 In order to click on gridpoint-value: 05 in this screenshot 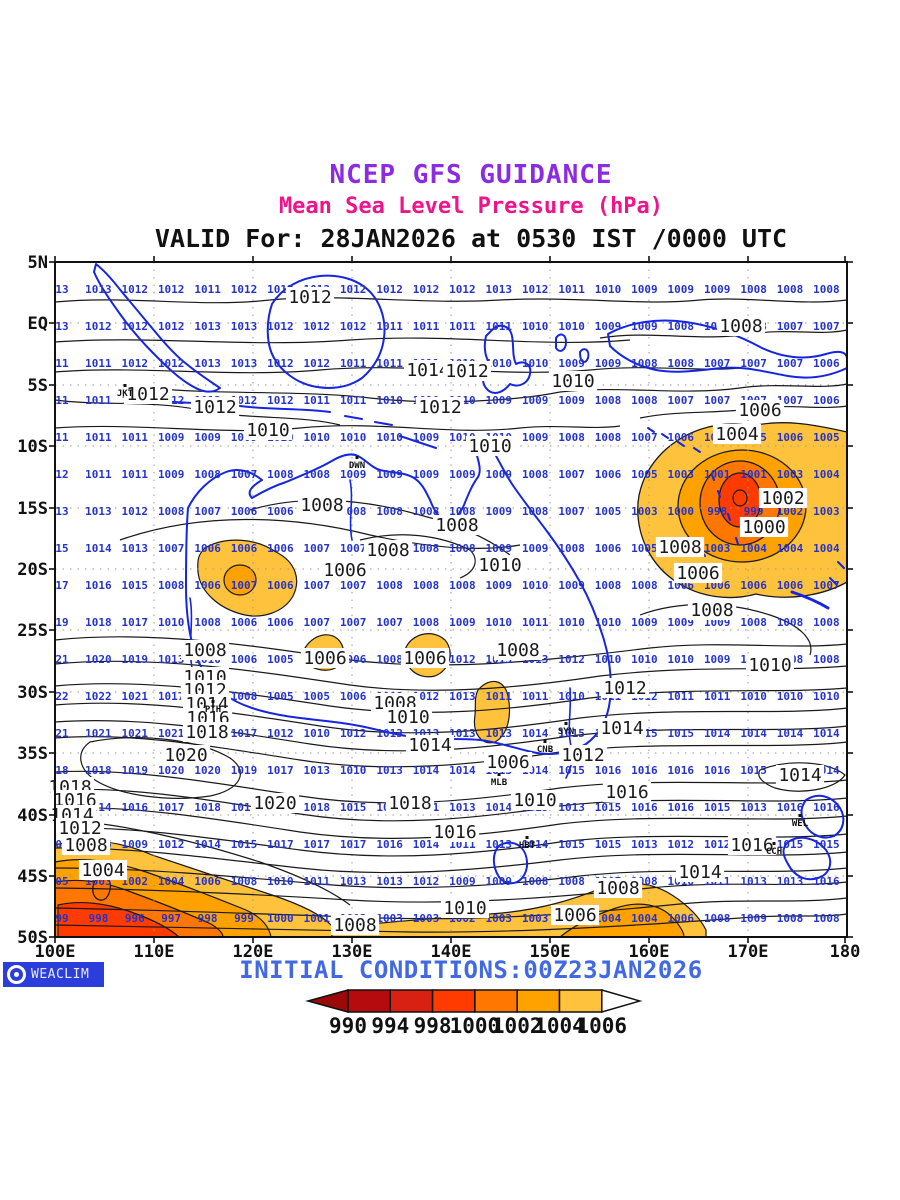, I will do `click(61, 881)`.